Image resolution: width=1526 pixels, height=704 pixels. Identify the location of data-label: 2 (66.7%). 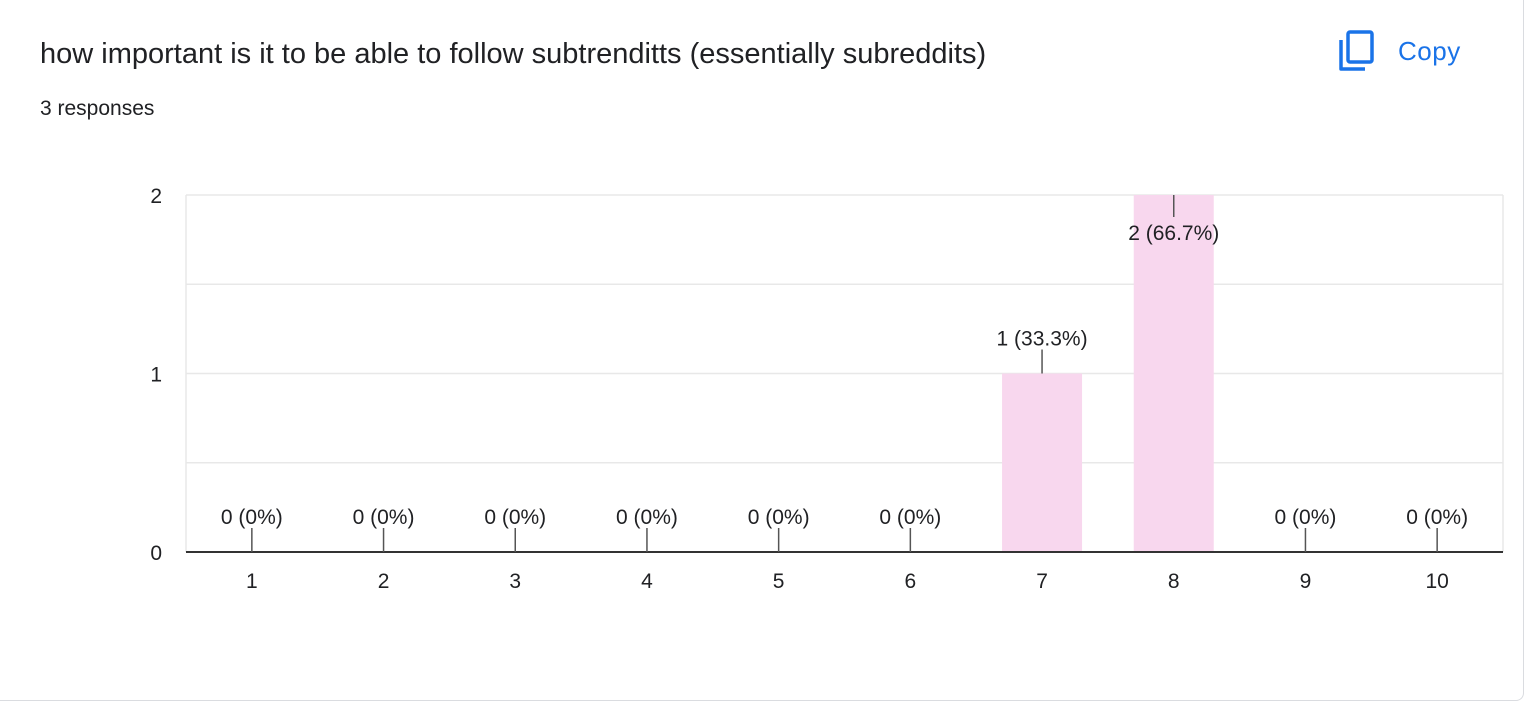
(1173, 233).